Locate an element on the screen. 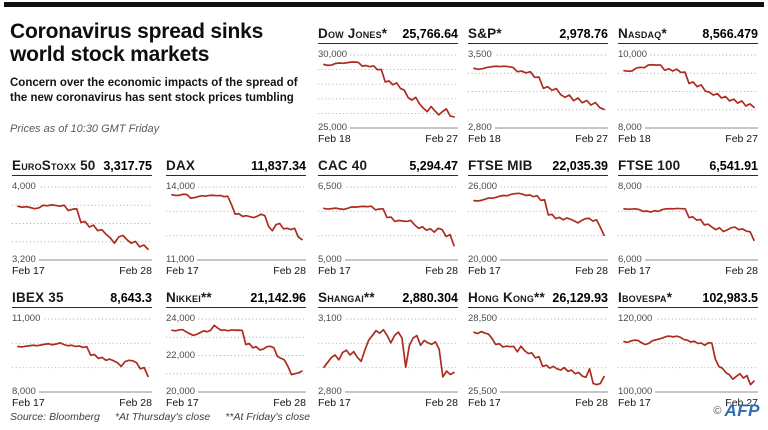 The width and height of the screenshot is (768, 430). index-chart-header: FTSE 100 6,541.91 is located at coordinates (688, 167).